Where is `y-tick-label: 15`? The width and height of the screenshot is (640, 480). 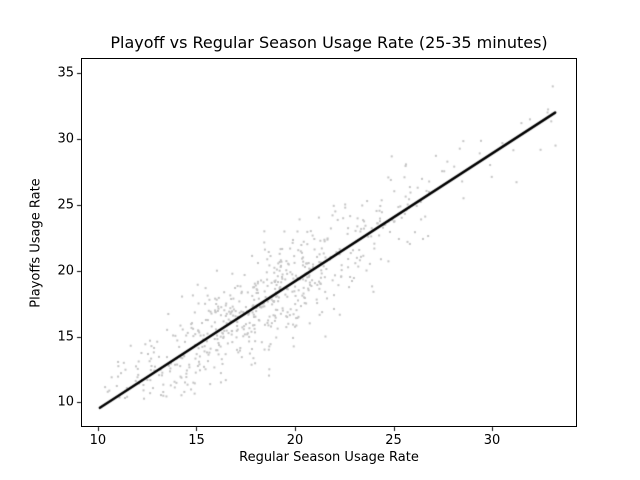 y-tick-label: 15 is located at coordinates (65, 337).